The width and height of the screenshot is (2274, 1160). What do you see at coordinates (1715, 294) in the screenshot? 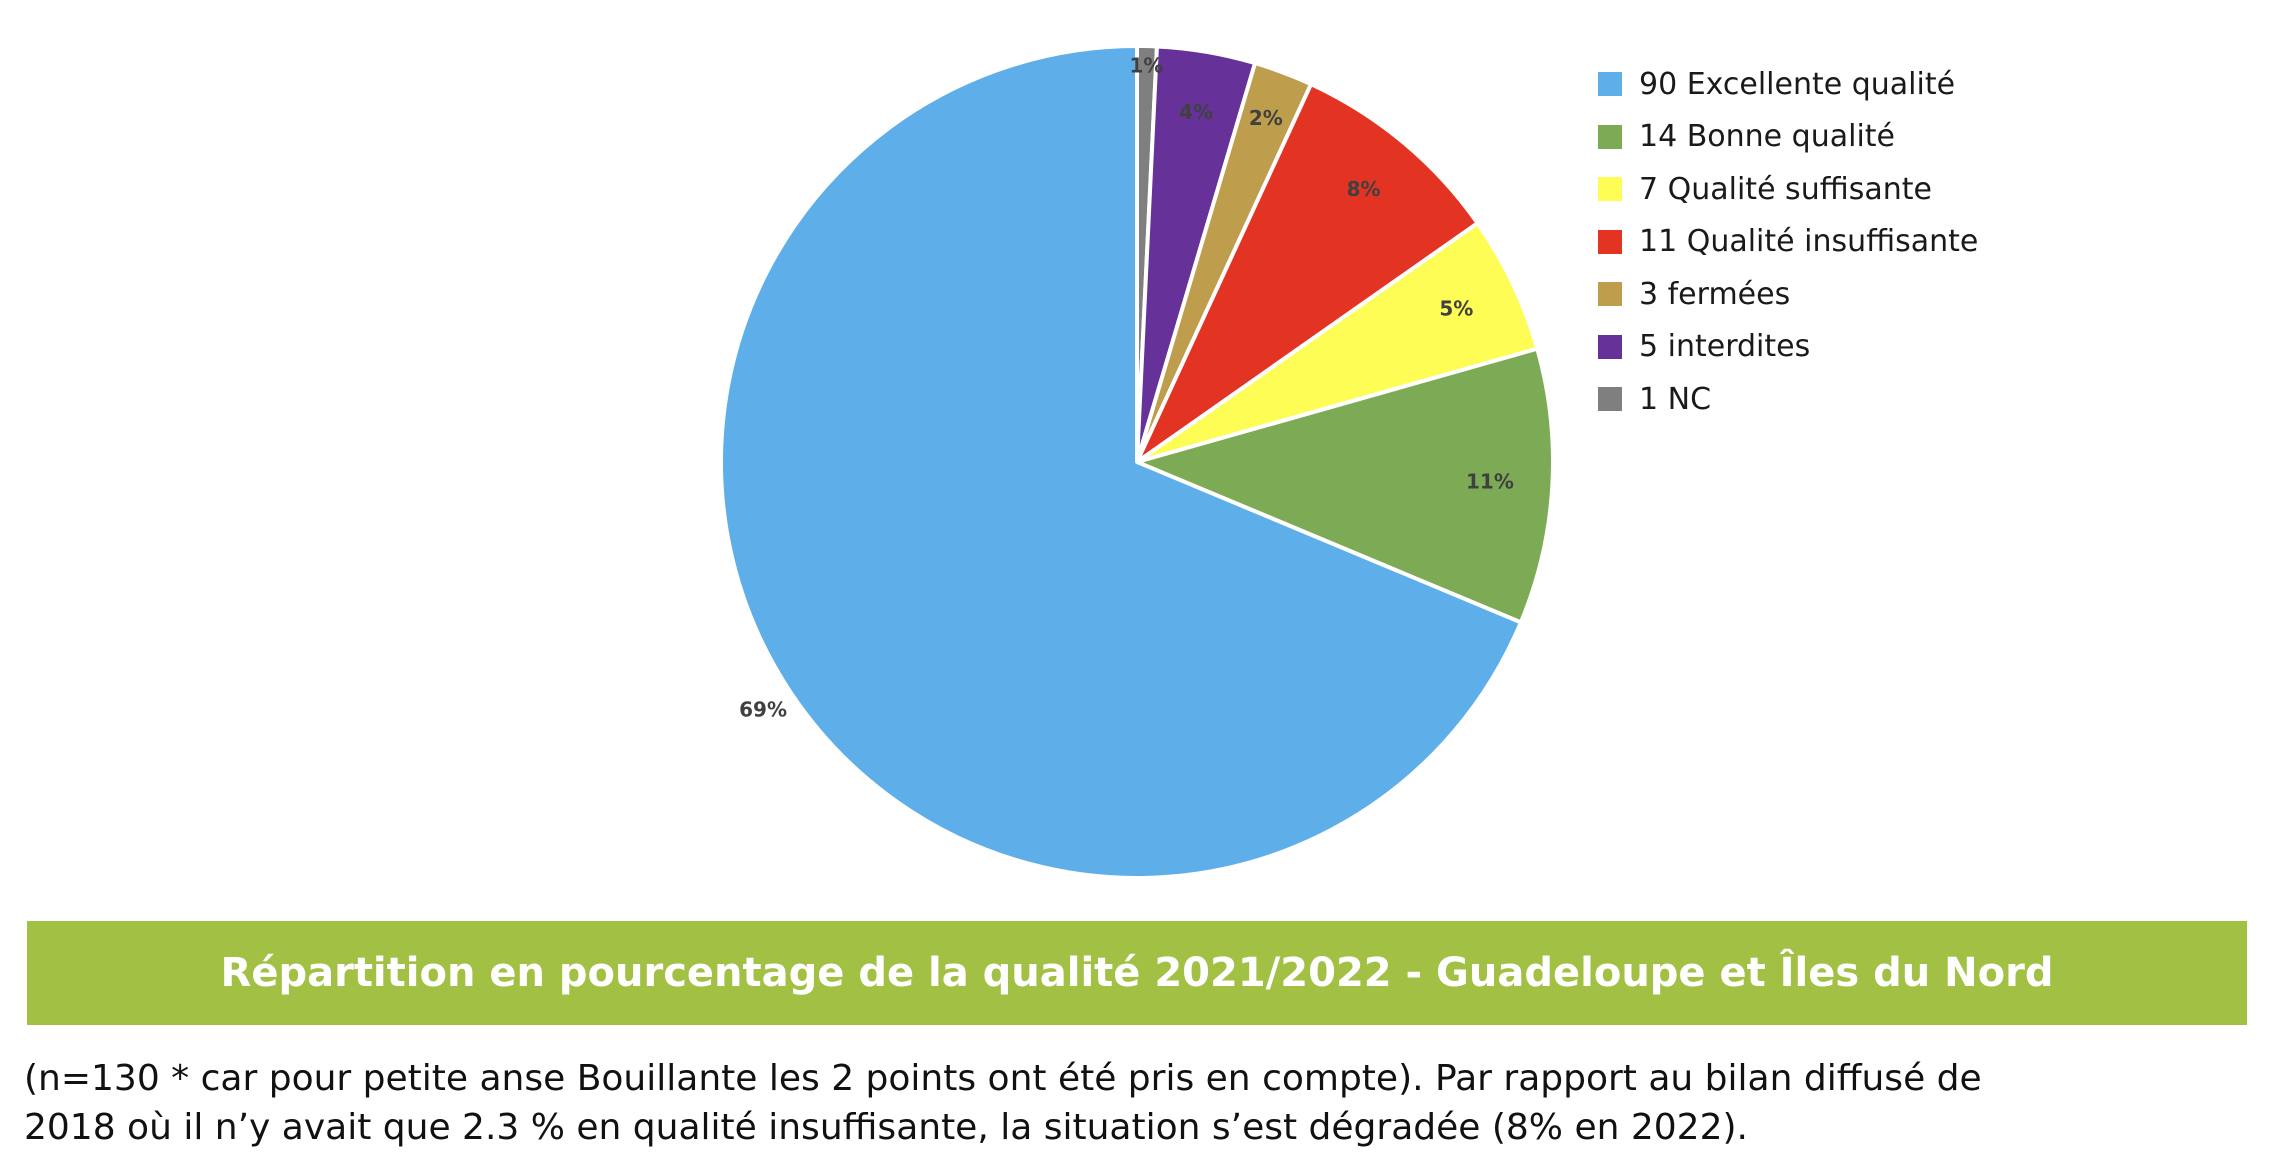
I see `legend-label: 3 fermées` at bounding box center [1715, 294].